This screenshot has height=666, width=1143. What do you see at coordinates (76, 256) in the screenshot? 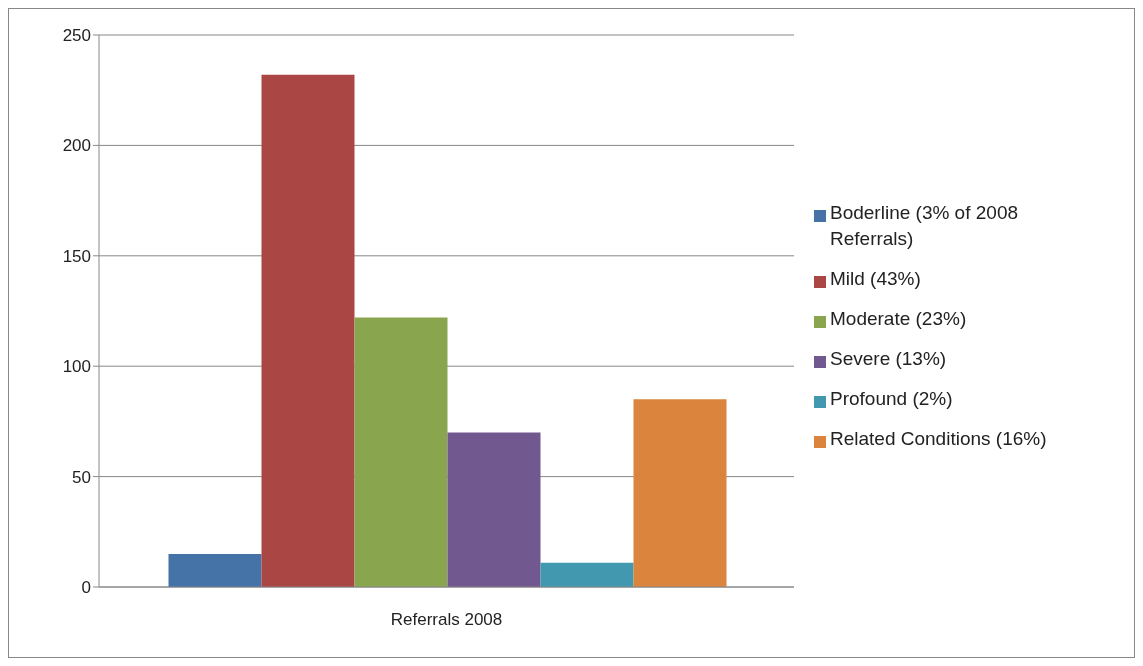
I see `y-tick-label: 150` at bounding box center [76, 256].